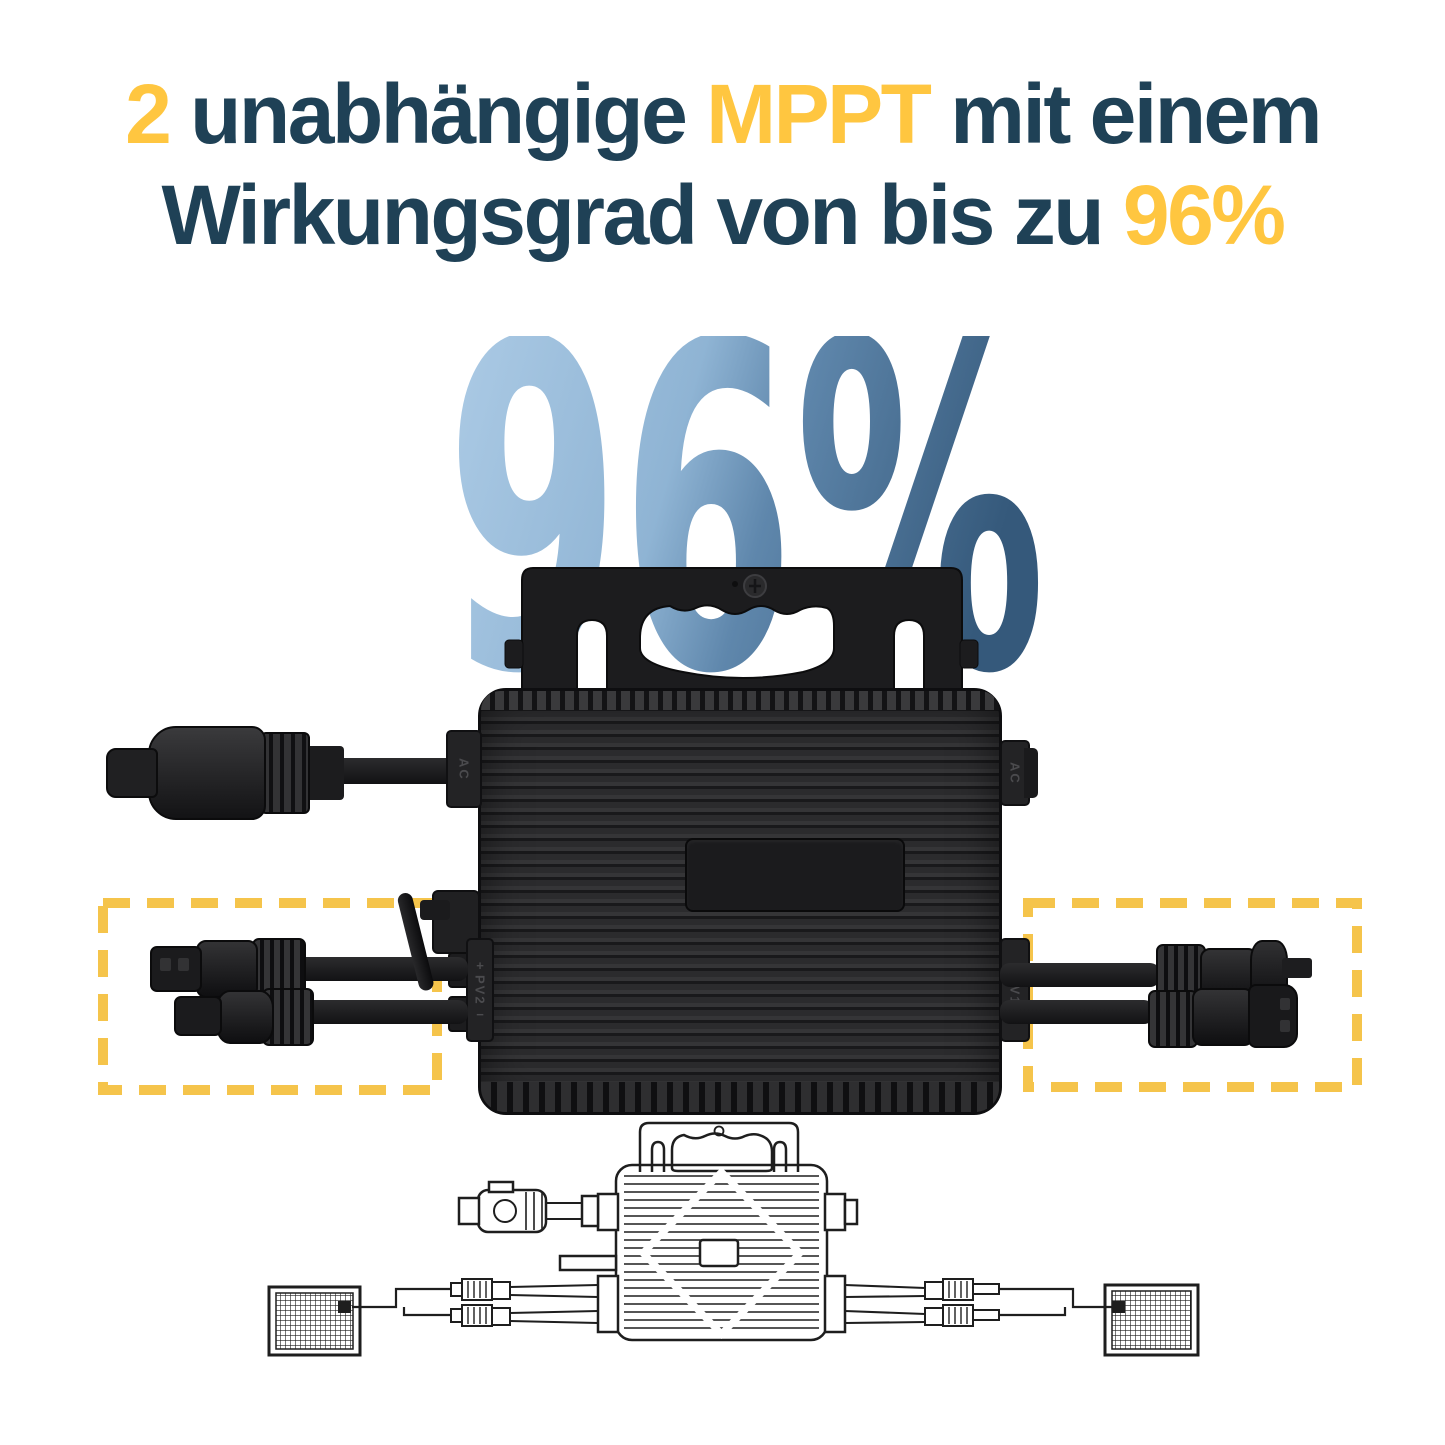  Describe the element at coordinates (480, 965) in the screenshot. I see `pv2-plus-label: +` at that location.